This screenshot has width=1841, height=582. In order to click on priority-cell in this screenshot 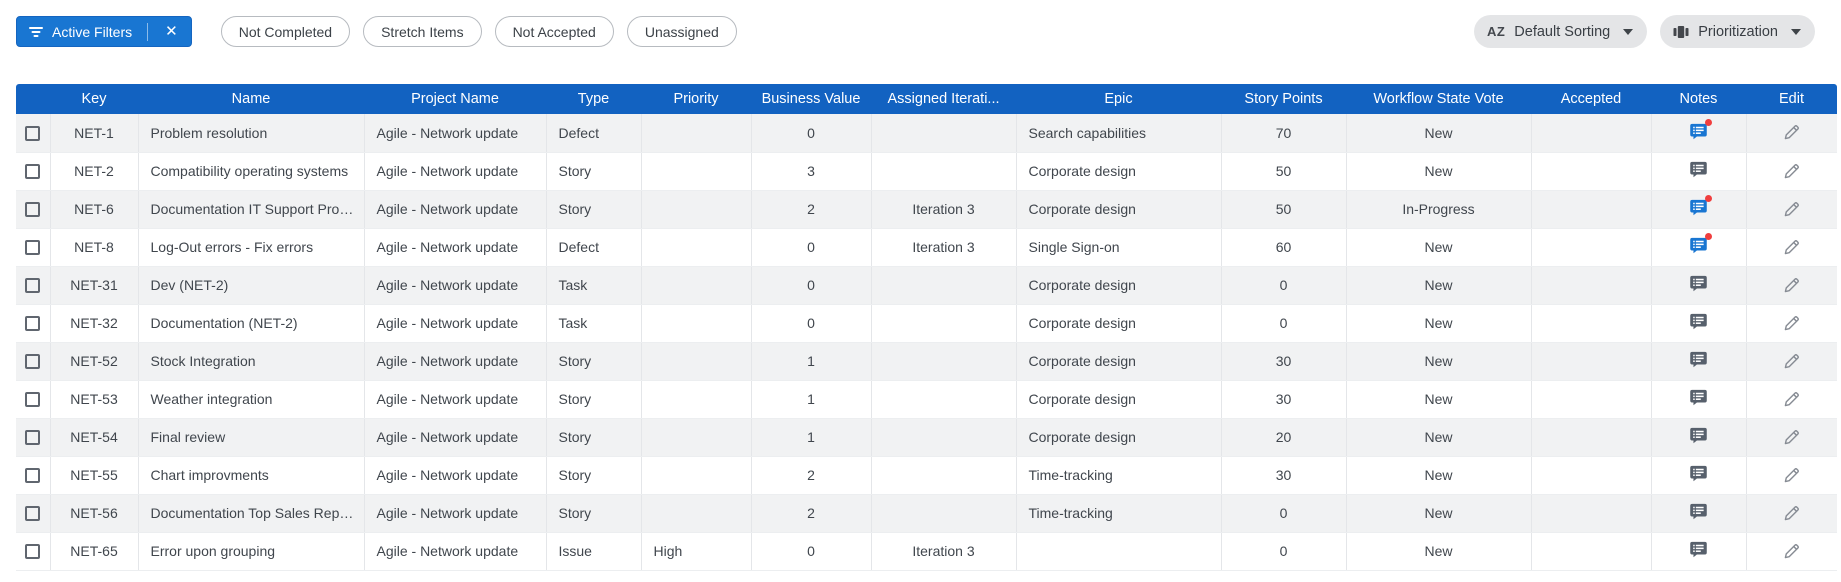, I will do `click(696, 513)`.